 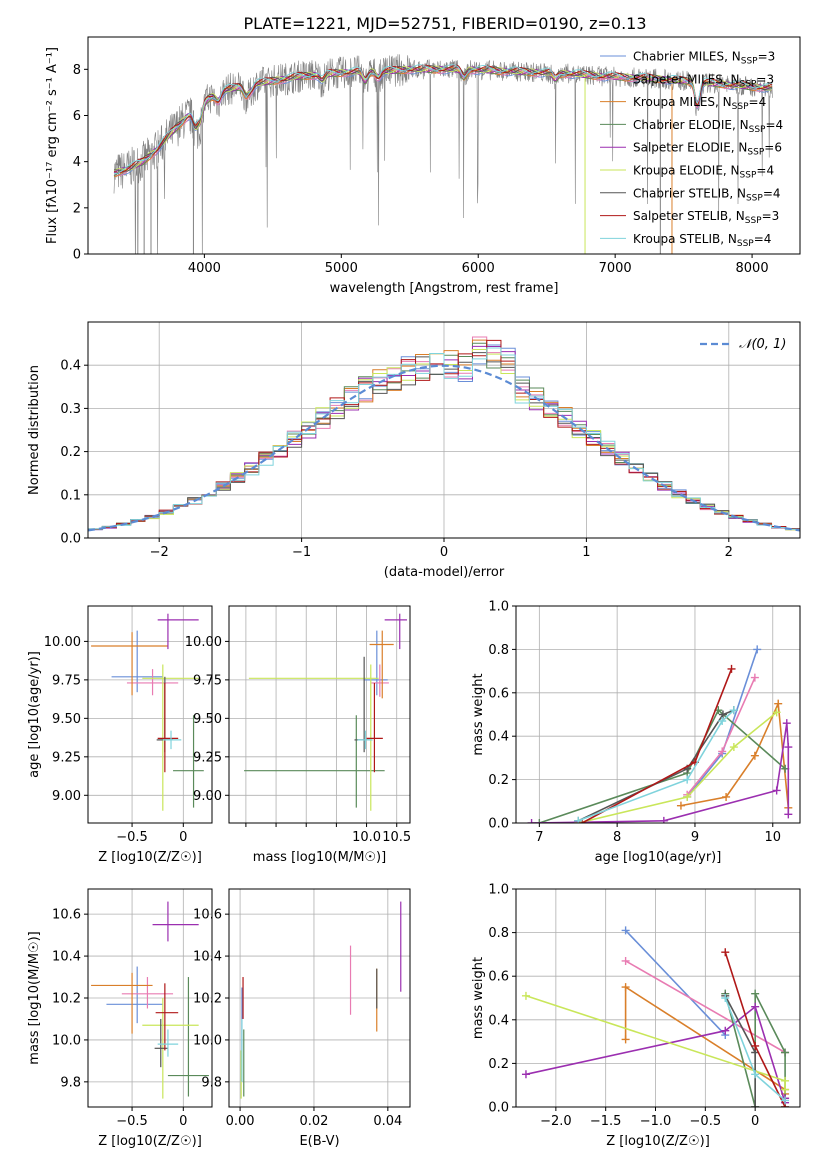 I want to click on y-tick-label: 9.75, so click(x=207, y=680).